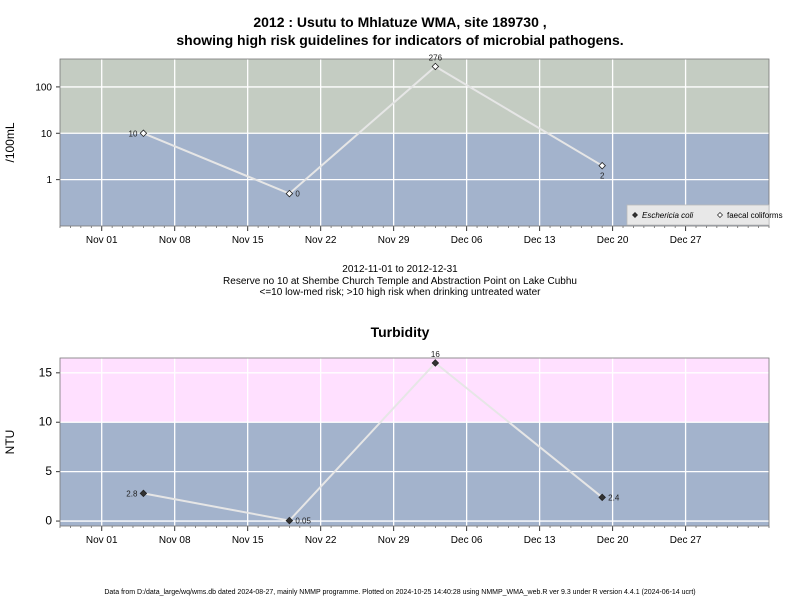 The height and width of the screenshot is (600, 800). Describe the element at coordinates (175, 540) in the screenshot. I see `c2-xtick-label: Nov 08` at that location.